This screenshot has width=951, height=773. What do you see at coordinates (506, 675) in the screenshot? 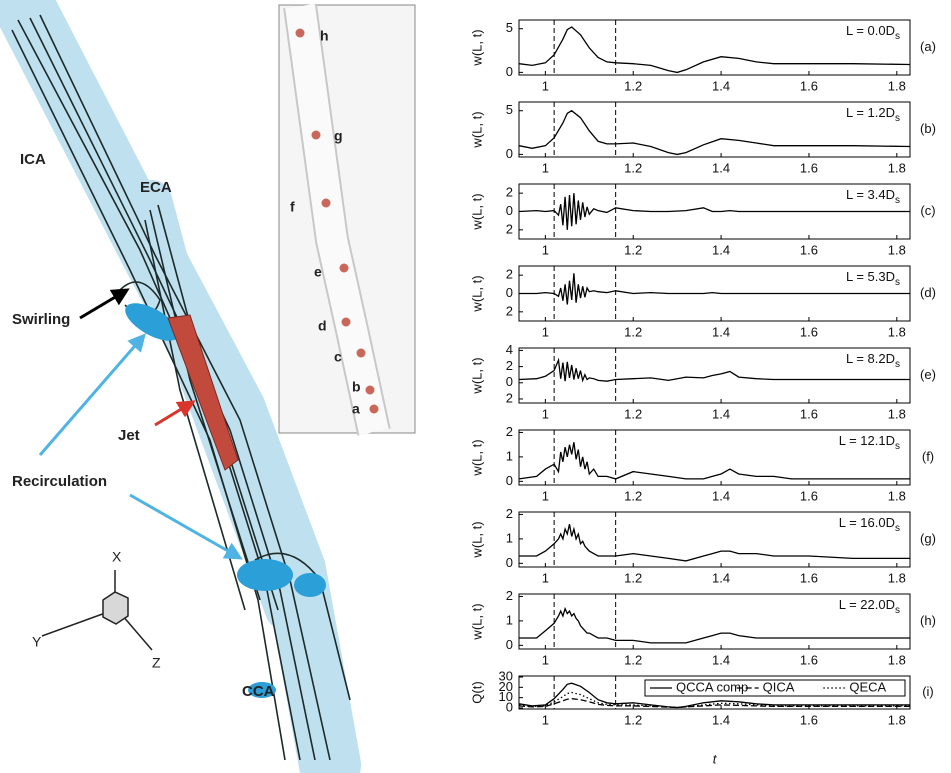
I see `y-tick-label: 30` at bounding box center [506, 675].